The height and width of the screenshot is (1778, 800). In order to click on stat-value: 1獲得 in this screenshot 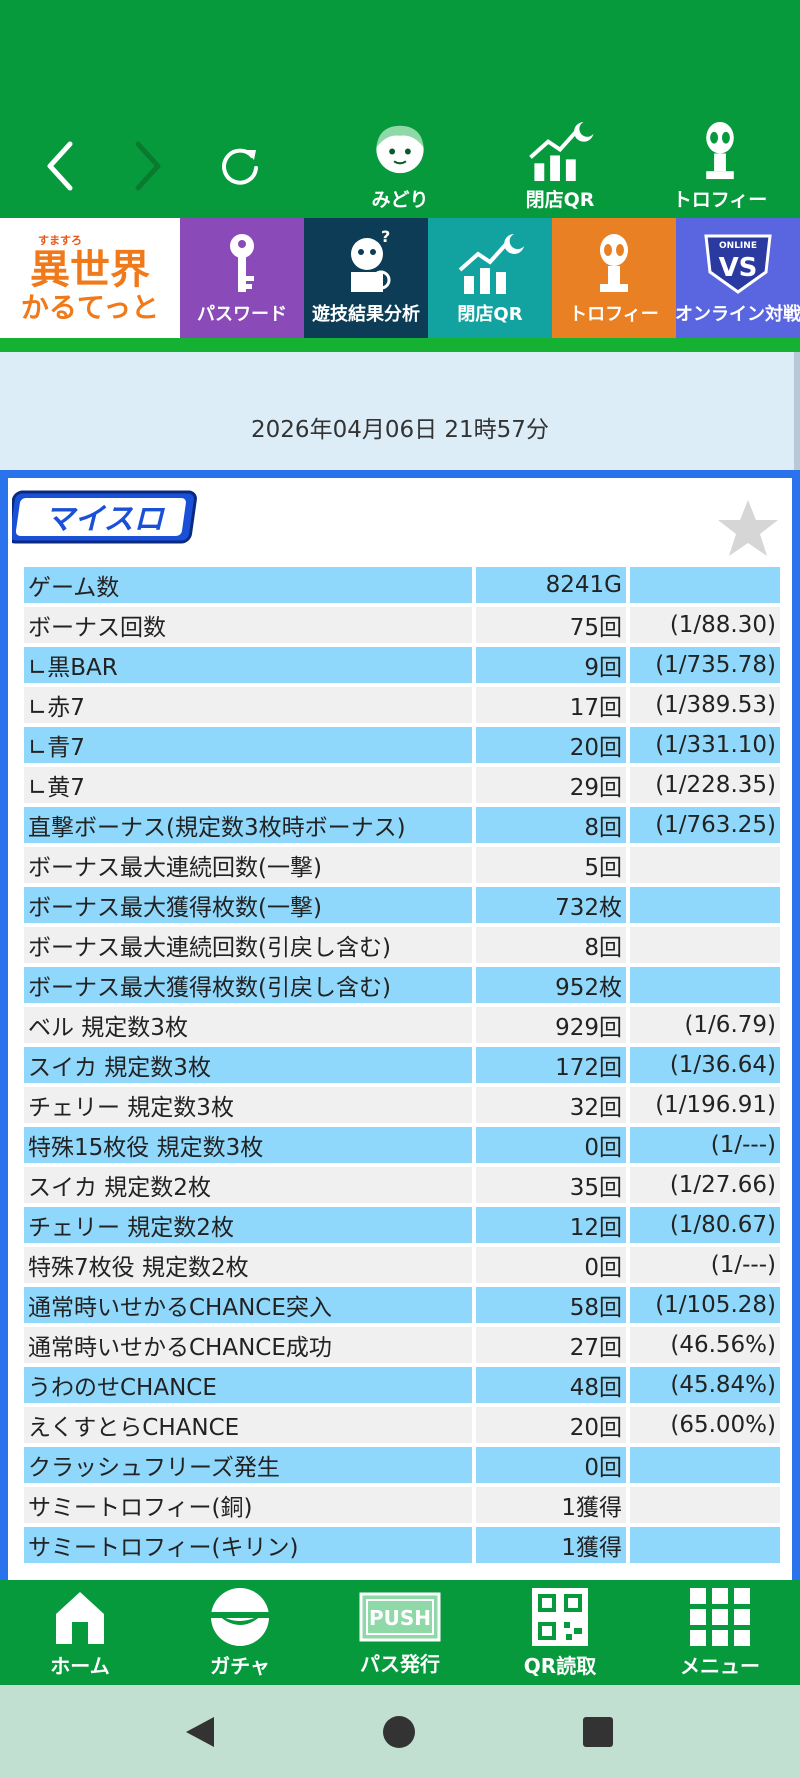, I will do `click(551, 1545)`.